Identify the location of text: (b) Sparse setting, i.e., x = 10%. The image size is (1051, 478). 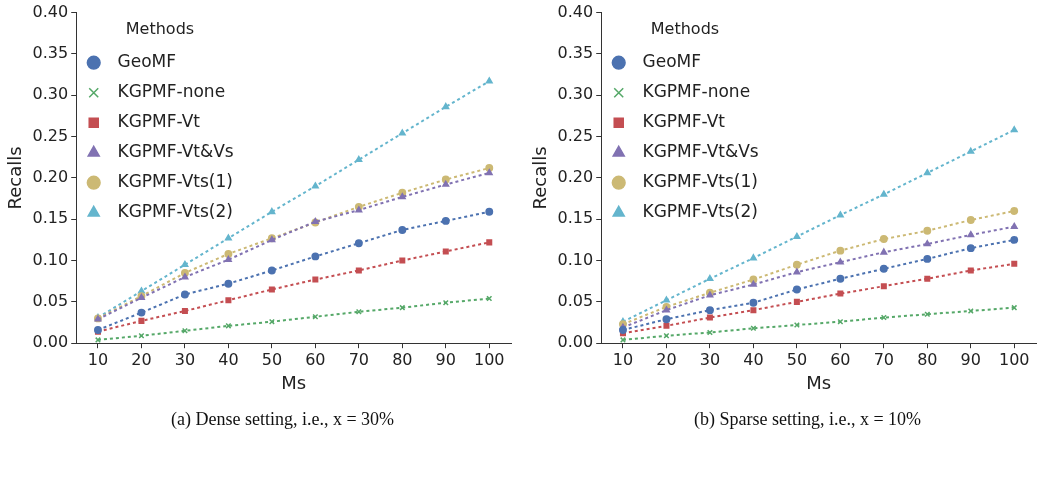
(807, 419).